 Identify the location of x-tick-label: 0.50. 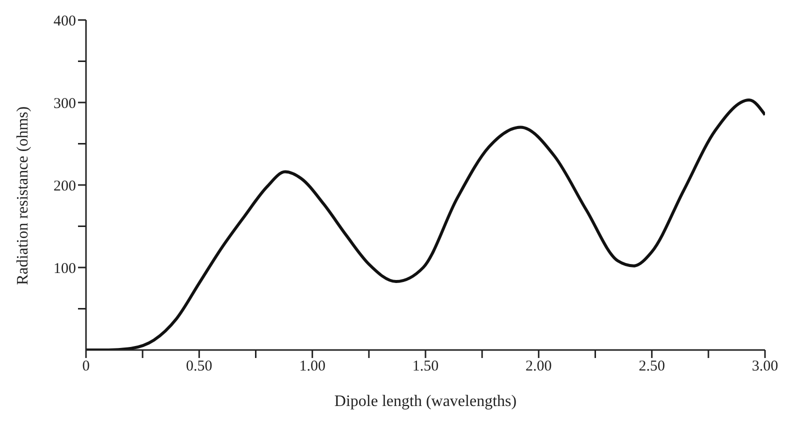
(199, 366).